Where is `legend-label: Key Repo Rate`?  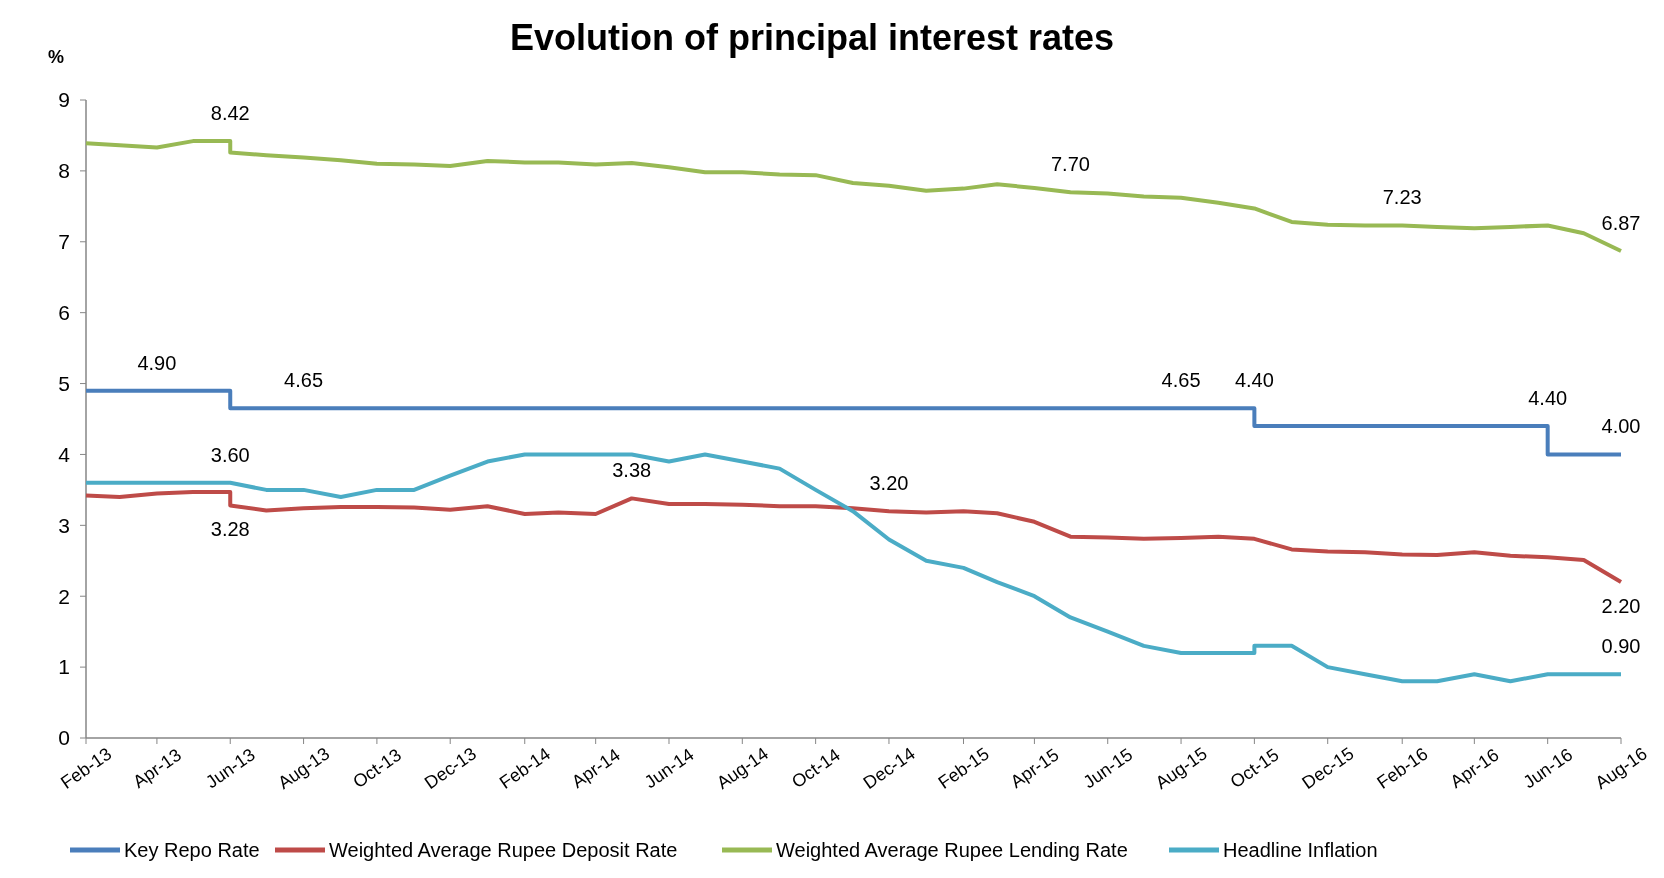 legend-label: Key Repo Rate is located at coordinates (192, 850).